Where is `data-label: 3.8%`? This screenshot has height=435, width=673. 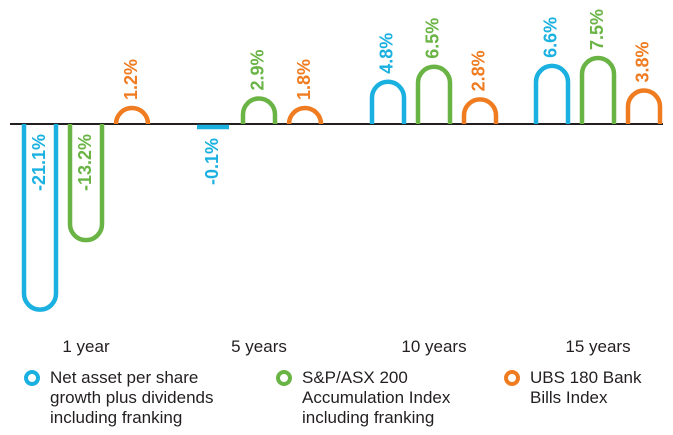
data-label: 3.8% is located at coordinates (643, 62).